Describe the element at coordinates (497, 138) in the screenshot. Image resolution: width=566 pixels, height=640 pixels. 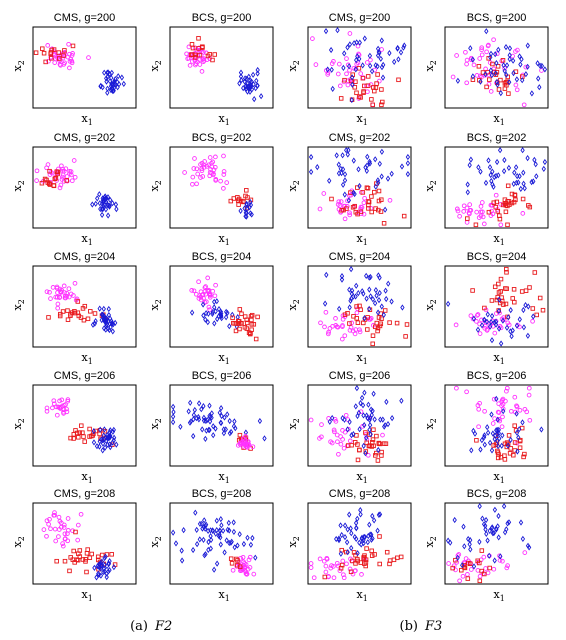
I see `panel-title: BCS, g=202` at that location.